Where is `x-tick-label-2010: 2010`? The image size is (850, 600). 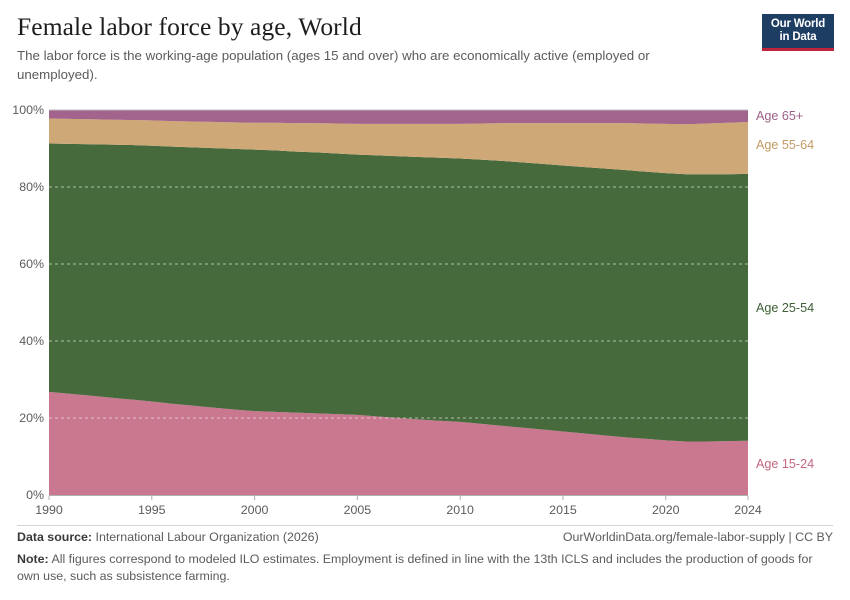
x-tick-label-2010: 2010 is located at coordinates (460, 510).